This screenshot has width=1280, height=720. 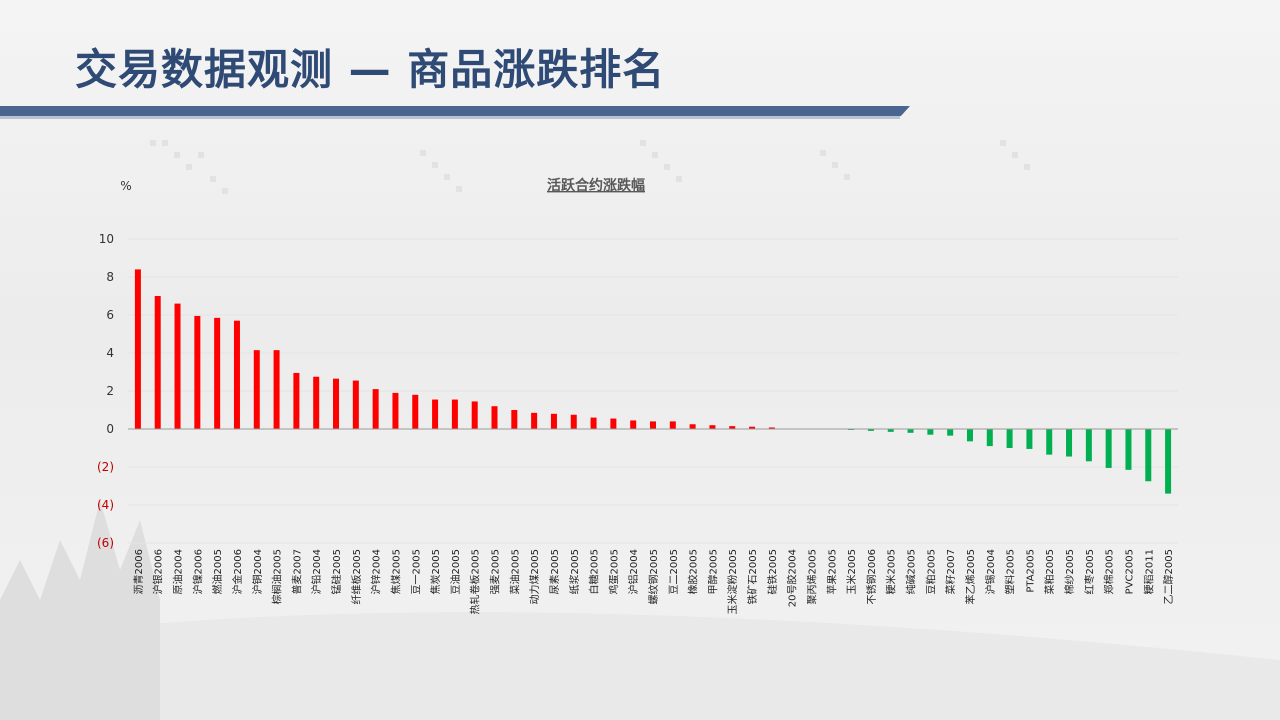 What do you see at coordinates (496, 571) in the screenshot?
I see `x-tick-label: 强麦2005` at bounding box center [496, 571].